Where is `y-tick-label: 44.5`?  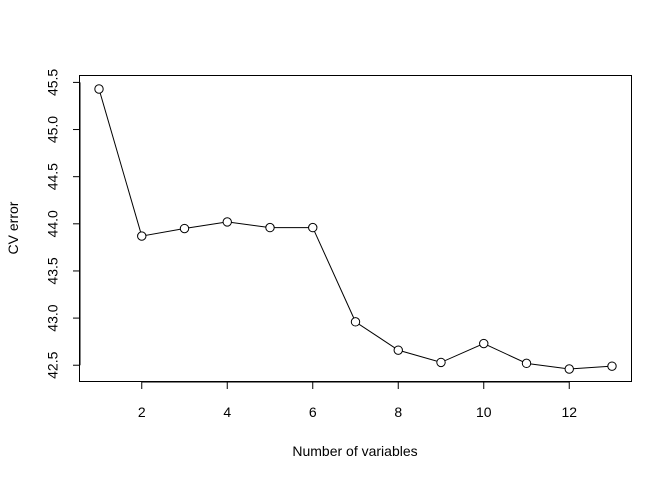
y-tick-label: 44.5 is located at coordinates (53, 176).